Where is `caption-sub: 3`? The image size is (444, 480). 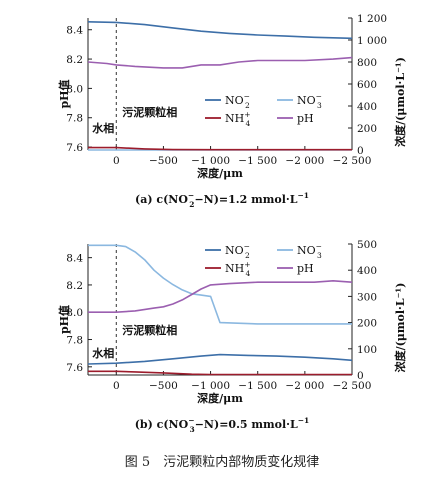
caption-sub: 3 is located at coordinates (192, 429).